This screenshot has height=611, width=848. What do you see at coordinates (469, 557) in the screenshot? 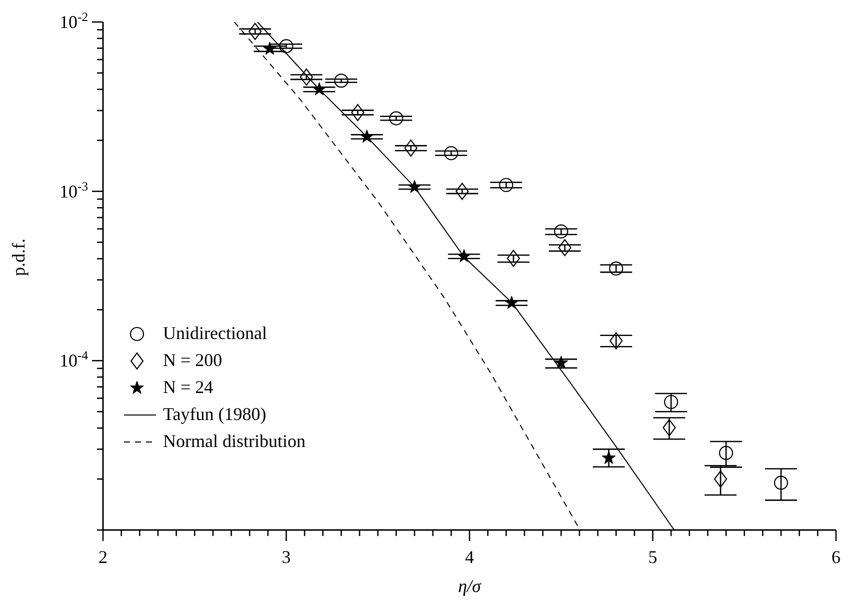
I see `x-tick-label: 4` at bounding box center [469, 557].